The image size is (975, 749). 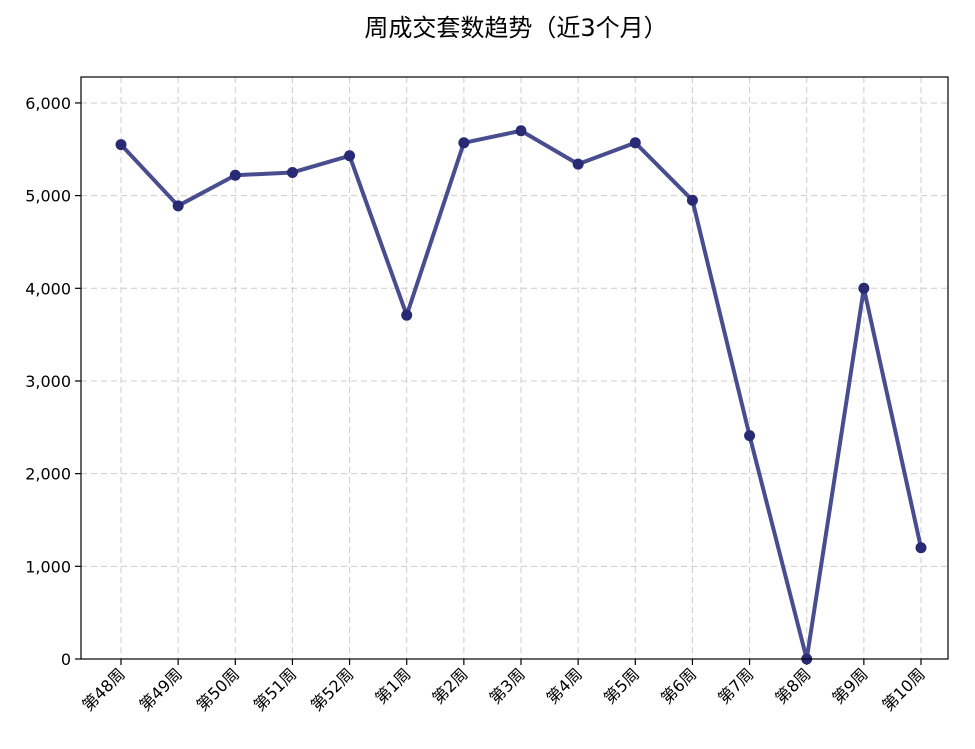 What do you see at coordinates (103, 689) in the screenshot?
I see `x-tick-label: 第48周` at bounding box center [103, 689].